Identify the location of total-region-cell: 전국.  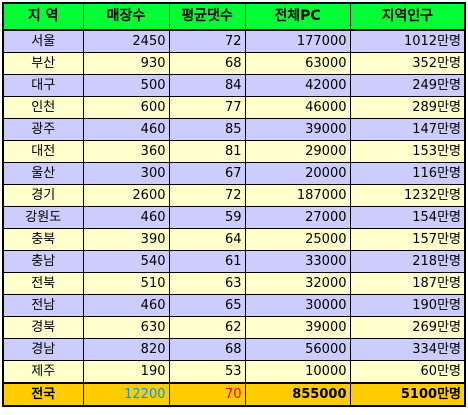
(43, 394).